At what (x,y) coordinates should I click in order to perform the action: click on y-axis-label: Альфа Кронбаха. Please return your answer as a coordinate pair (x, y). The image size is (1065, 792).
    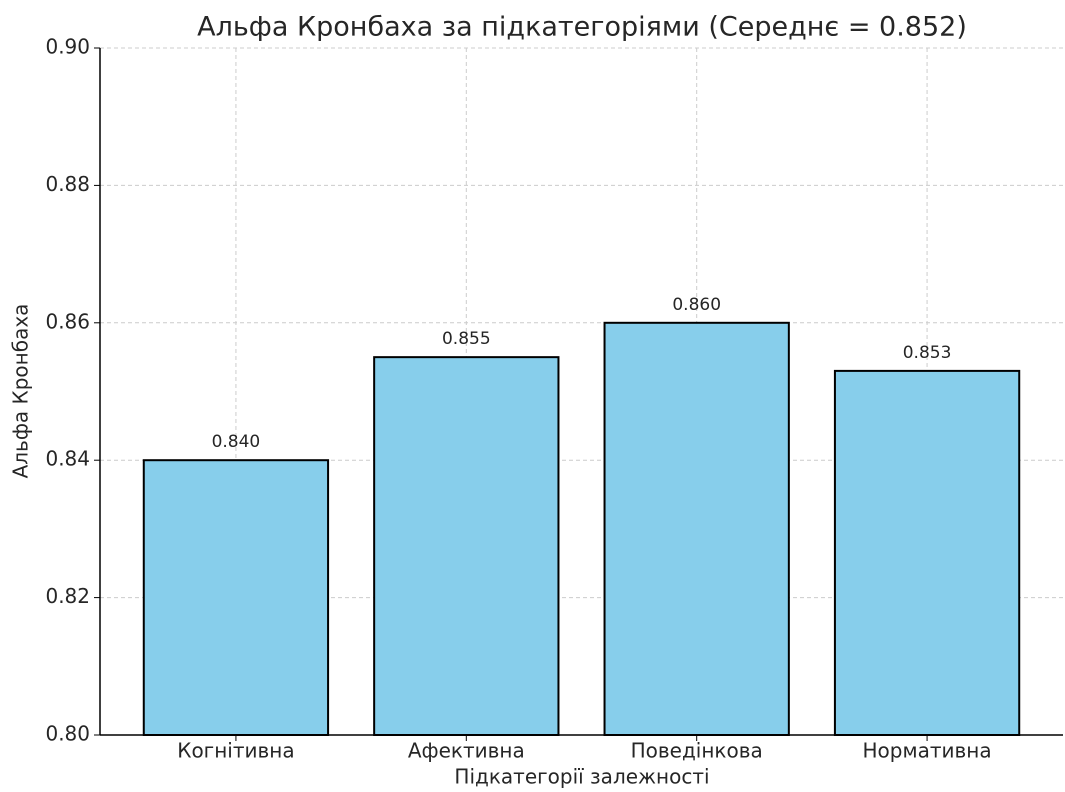
    Looking at the image, I should click on (21, 391).